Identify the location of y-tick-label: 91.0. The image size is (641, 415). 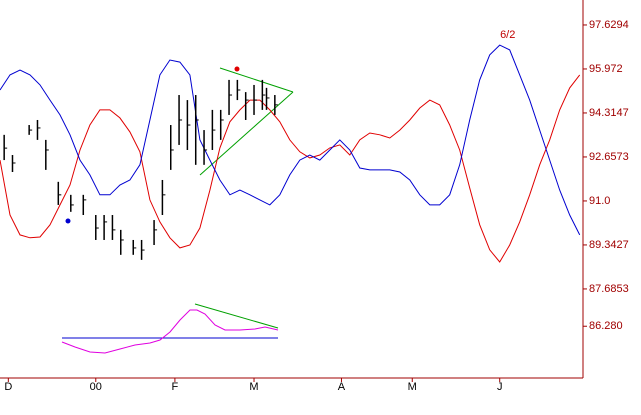
(599, 201).